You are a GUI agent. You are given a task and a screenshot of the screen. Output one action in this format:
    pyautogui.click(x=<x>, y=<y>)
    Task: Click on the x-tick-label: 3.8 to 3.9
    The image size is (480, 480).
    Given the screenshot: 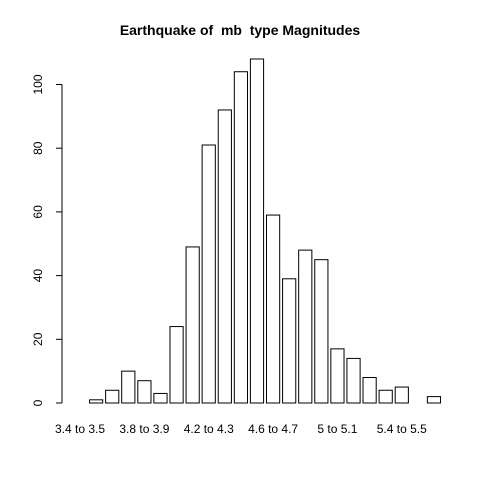 What is the action you would take?
    pyautogui.click(x=144, y=429)
    